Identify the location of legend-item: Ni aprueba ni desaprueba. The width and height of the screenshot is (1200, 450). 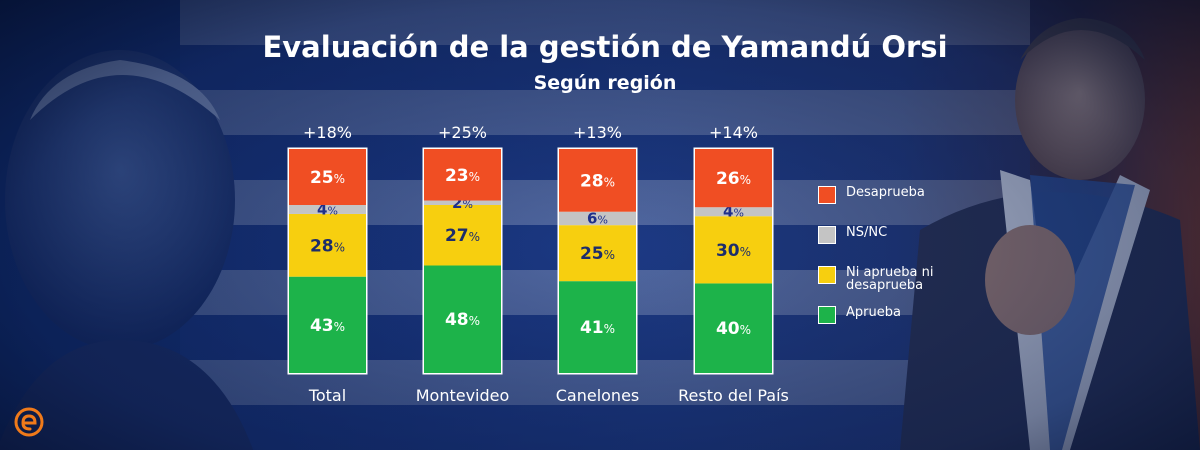
(898, 279).